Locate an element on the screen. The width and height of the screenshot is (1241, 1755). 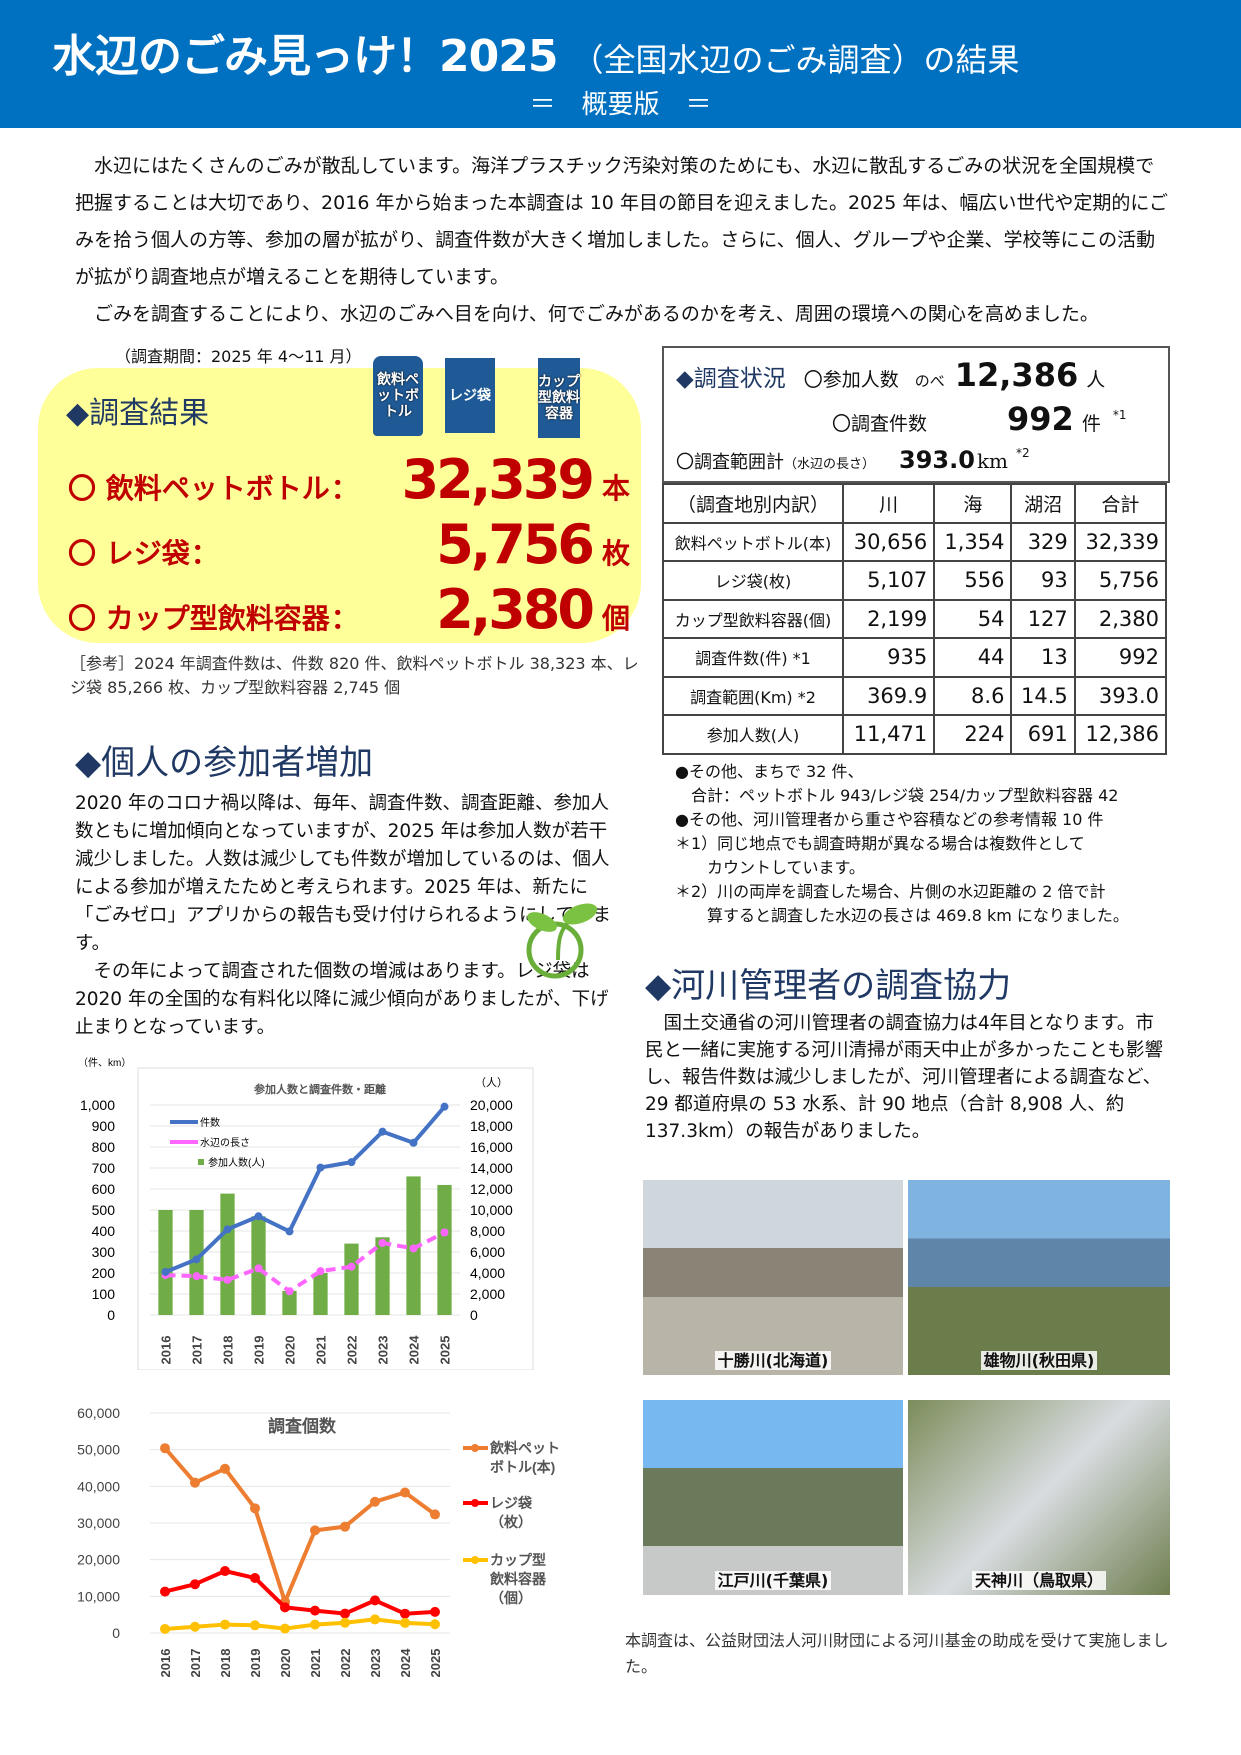
range-sub: （水辺の長さ） is located at coordinates (830, 464).